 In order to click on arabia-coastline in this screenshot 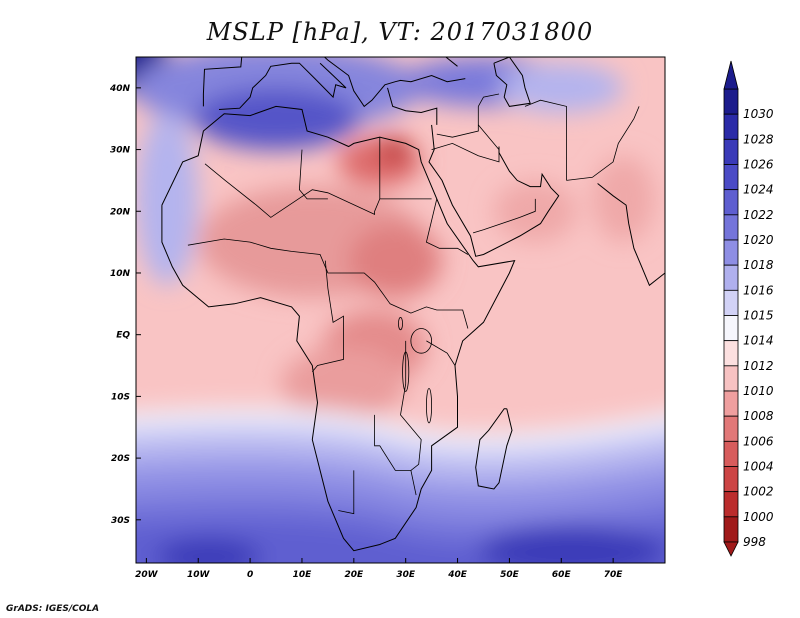, I will do `click(494, 190)`.